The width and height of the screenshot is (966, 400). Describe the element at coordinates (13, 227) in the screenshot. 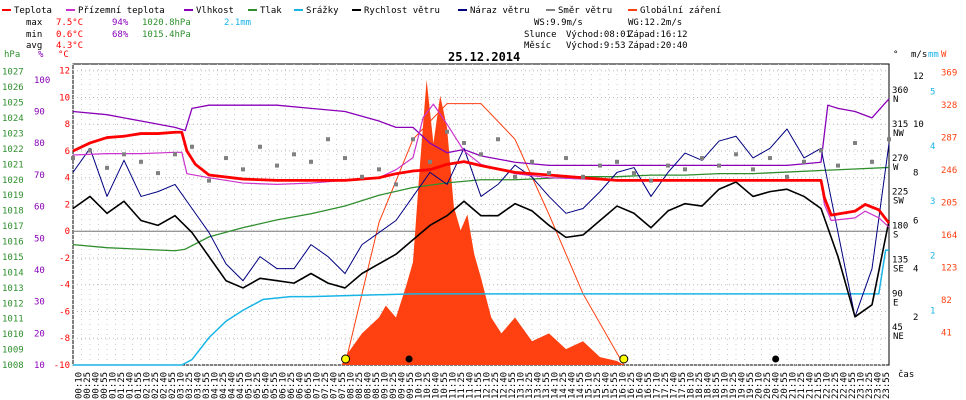

I see `pressure-tick-label: 1017` at that location.